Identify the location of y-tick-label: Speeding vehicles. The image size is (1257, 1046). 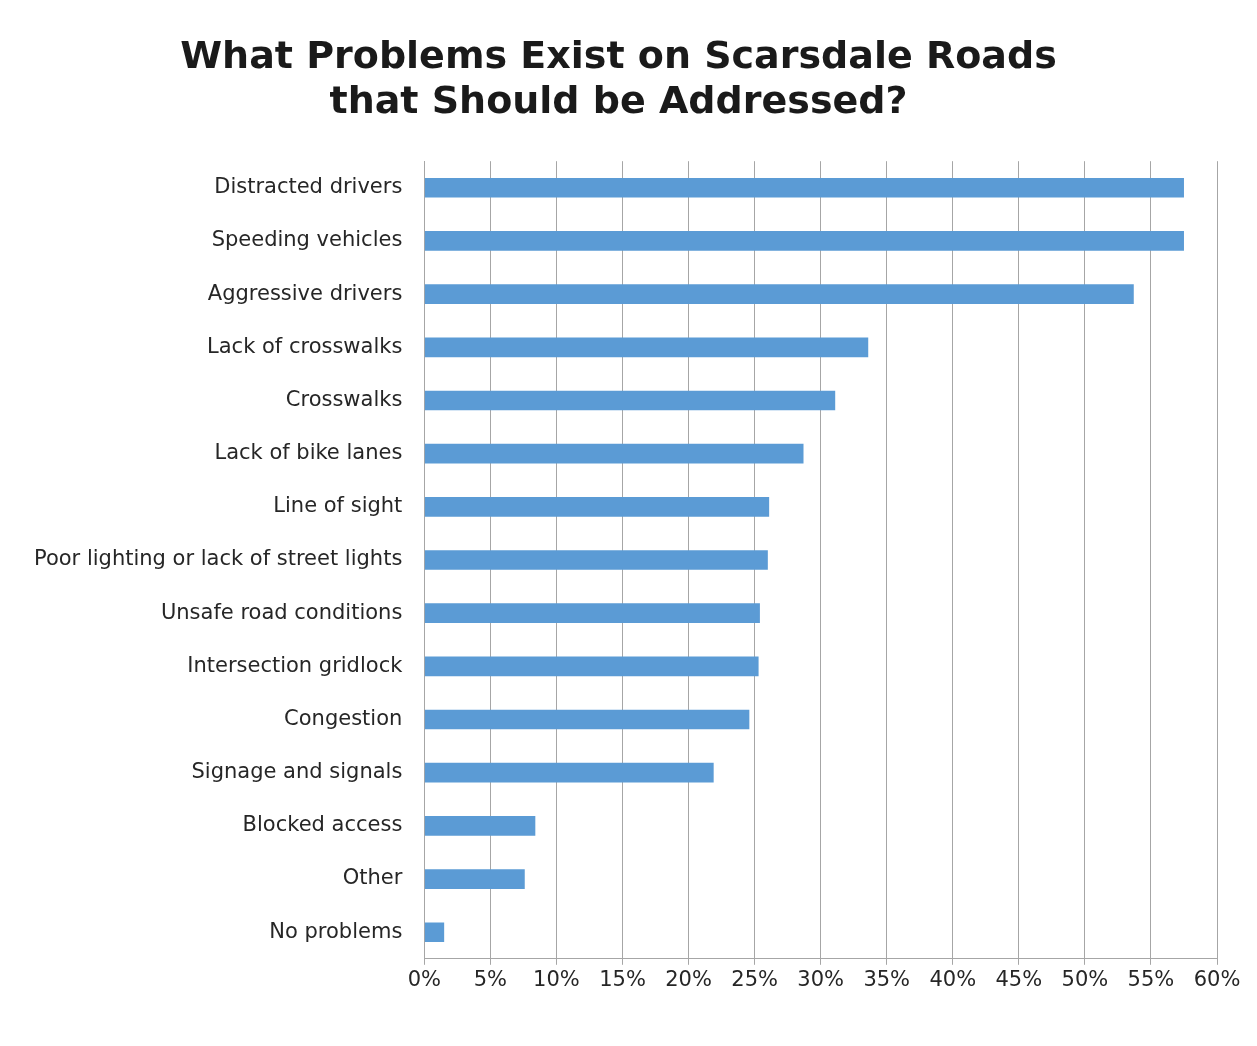
(307, 239).